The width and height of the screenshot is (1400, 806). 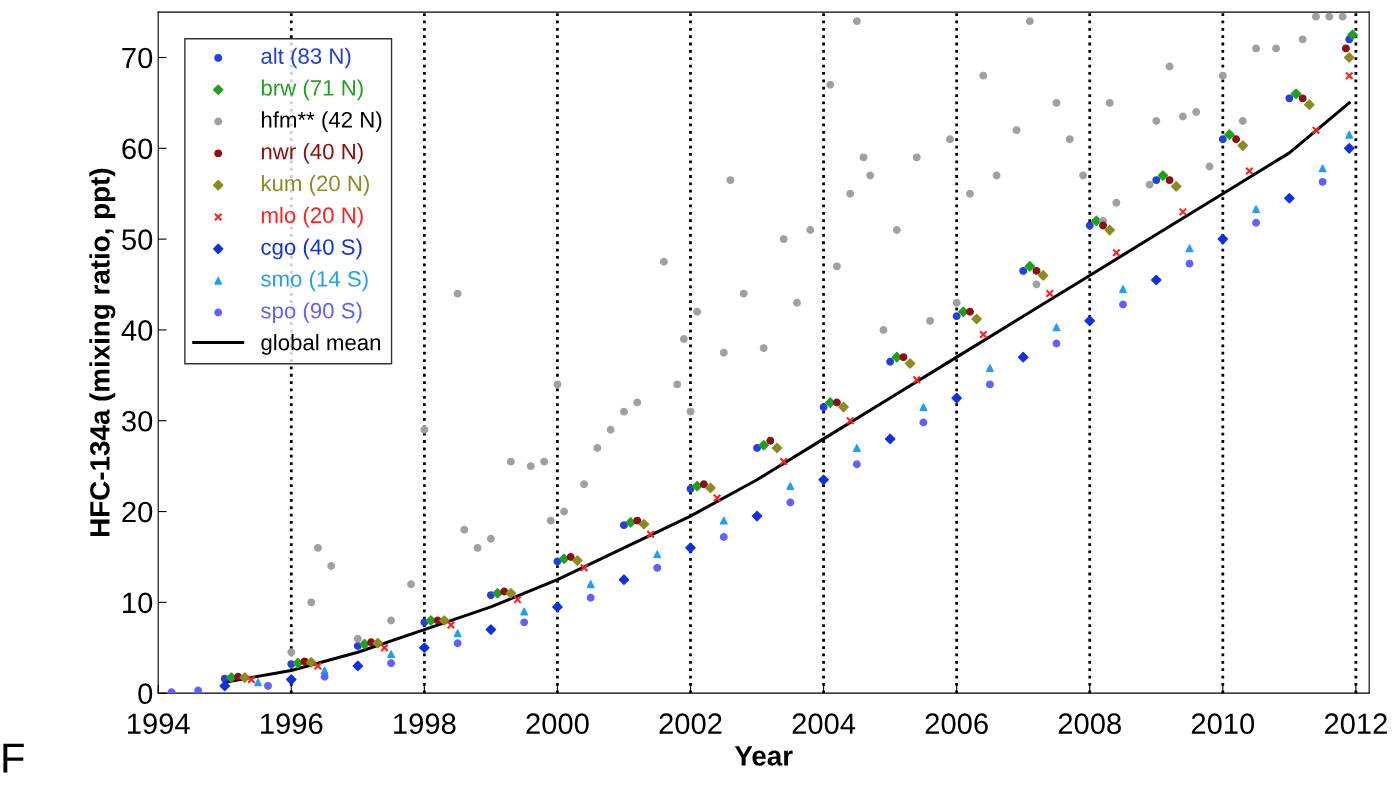 I want to click on x-tick-label: 2006, so click(x=956, y=724).